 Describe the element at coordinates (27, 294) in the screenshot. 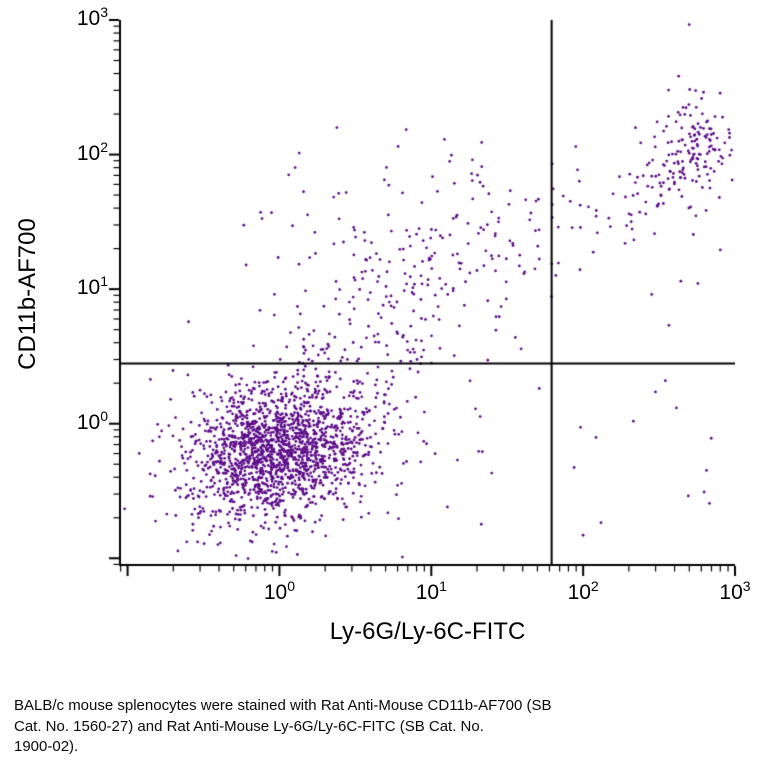

I see `y-axis-title: CD11b-AF700` at that location.